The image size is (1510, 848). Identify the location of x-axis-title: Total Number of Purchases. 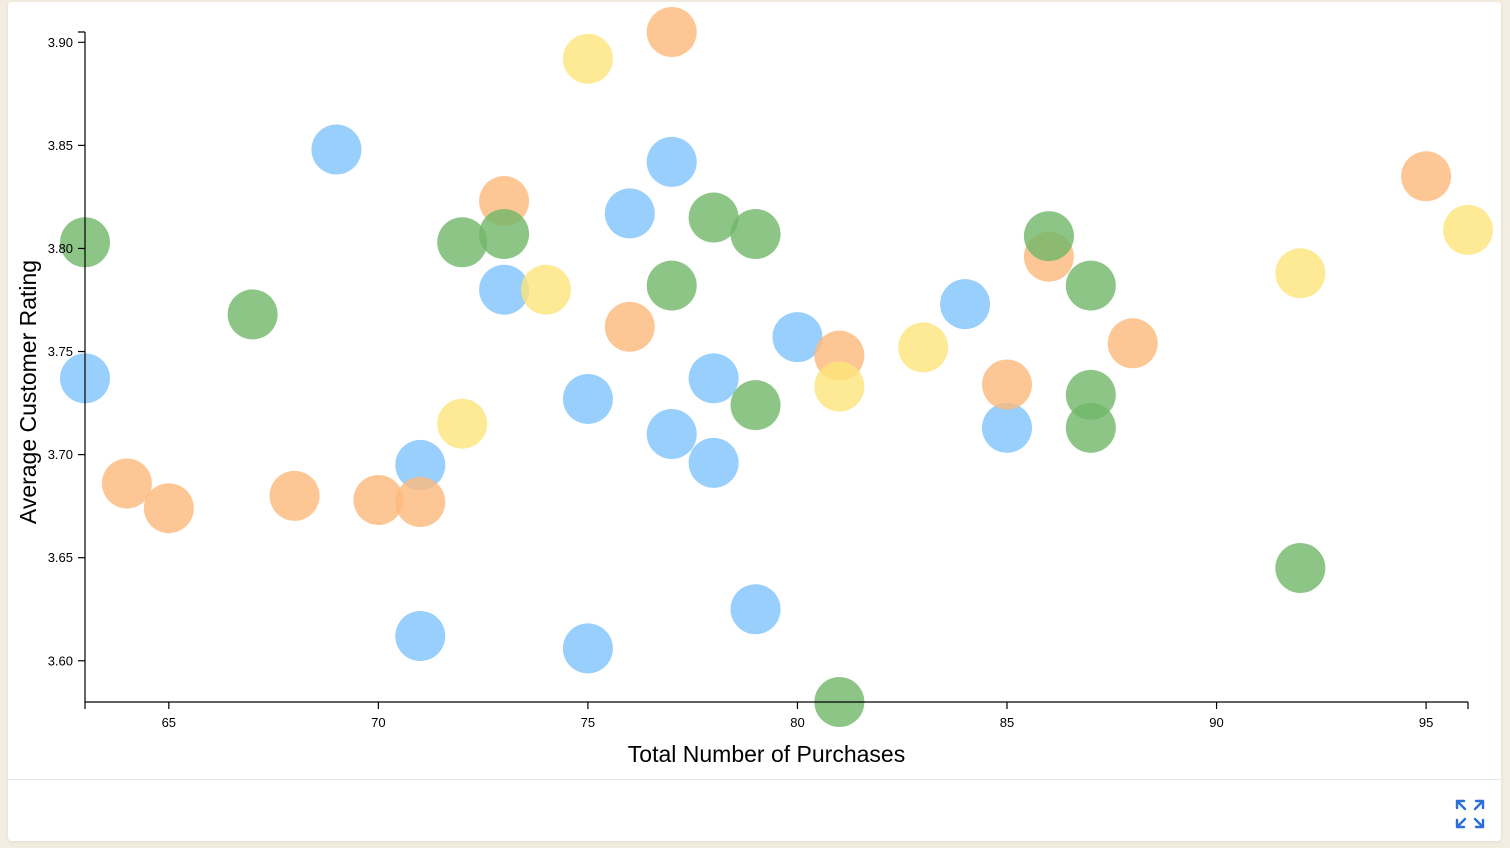
(766, 754).